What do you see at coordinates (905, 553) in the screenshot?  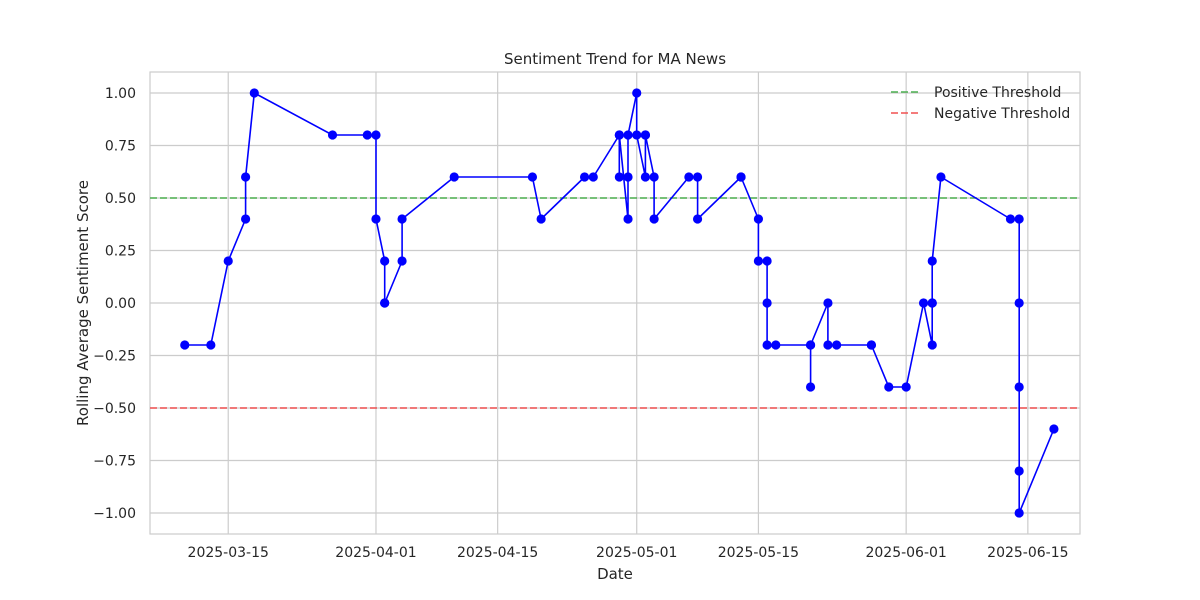 I see `x-tick-label: 2025-06-01` at bounding box center [905, 553].